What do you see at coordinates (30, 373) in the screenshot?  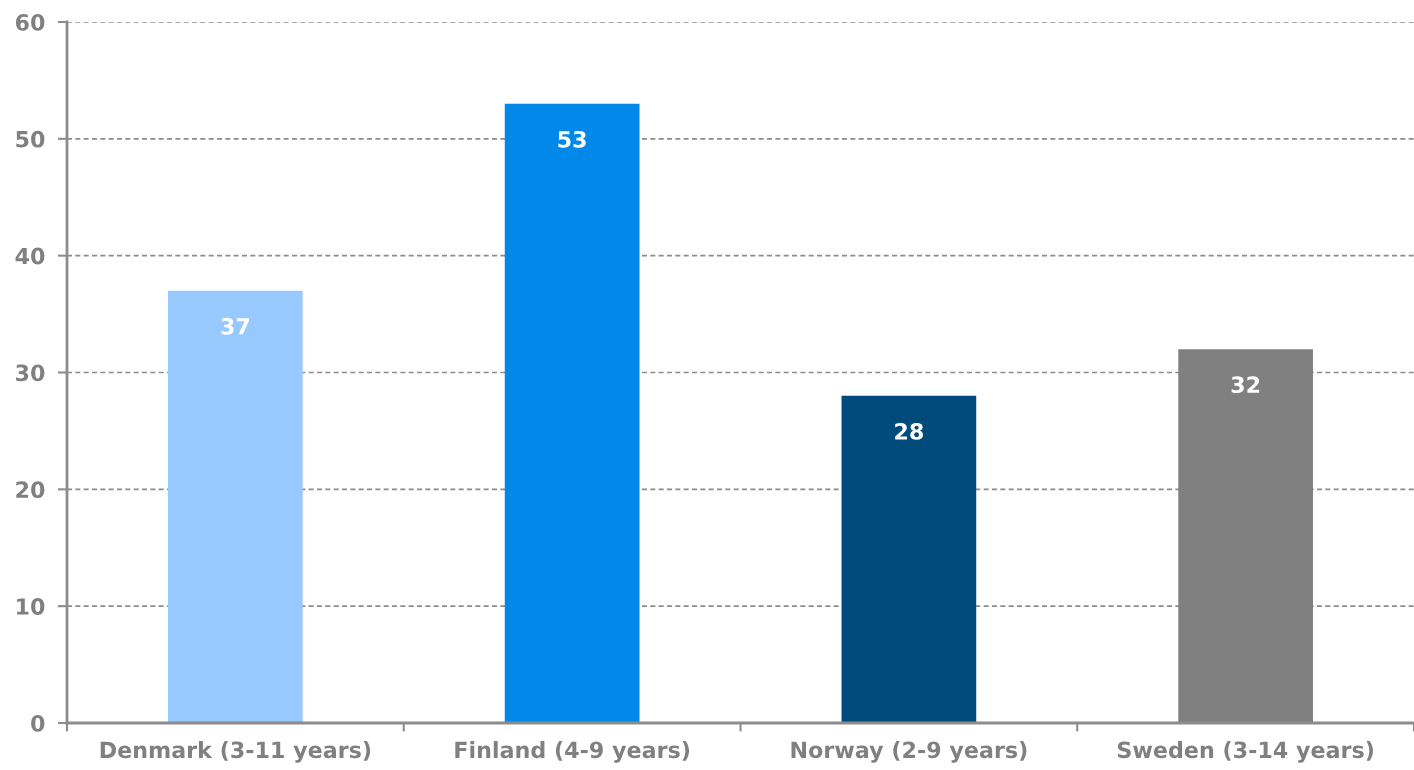 I see `y-tick-label: 30` at bounding box center [30, 373].